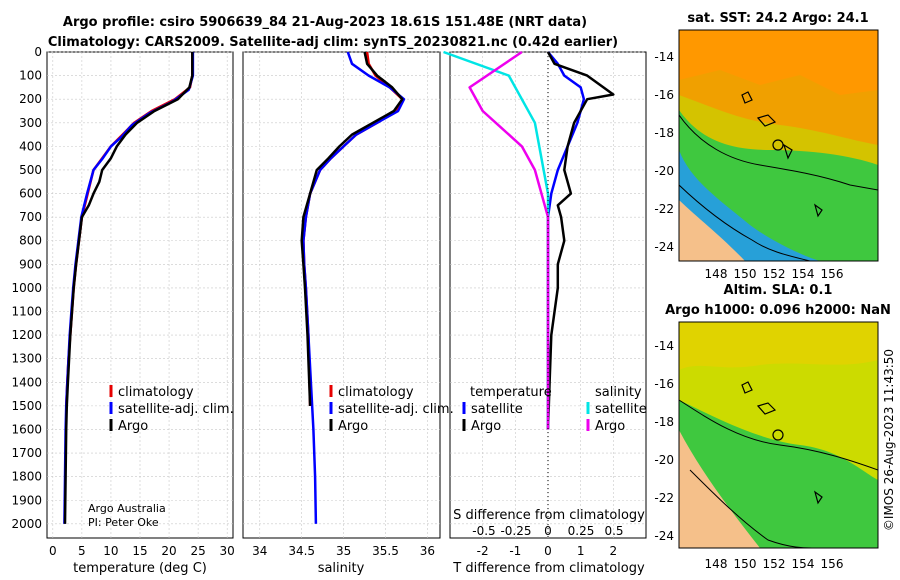 The width and height of the screenshot is (900, 580). Describe the element at coordinates (580, 240) in the screenshot. I see `series-line-t-argo` at that location.